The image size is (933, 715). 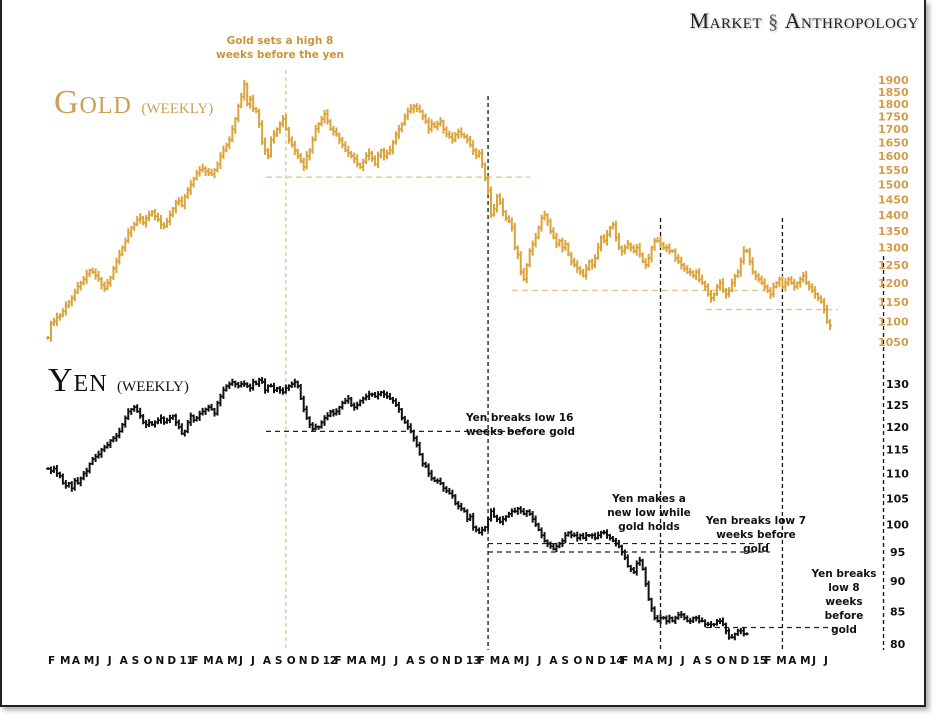 What do you see at coordinates (898, 581) in the screenshot?
I see `yen-y-tick-label: 90` at bounding box center [898, 581].